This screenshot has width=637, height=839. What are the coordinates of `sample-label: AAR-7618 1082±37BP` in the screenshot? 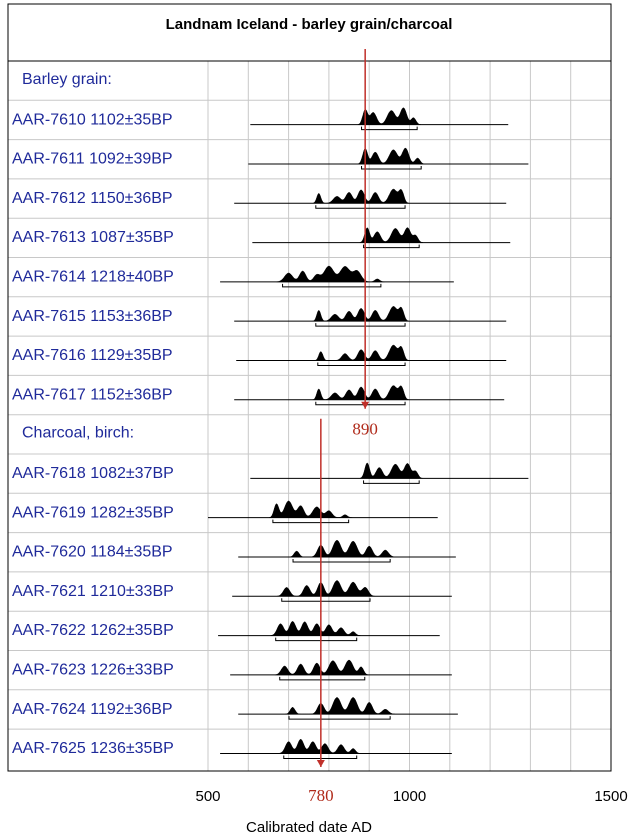 It's located at (93, 473).